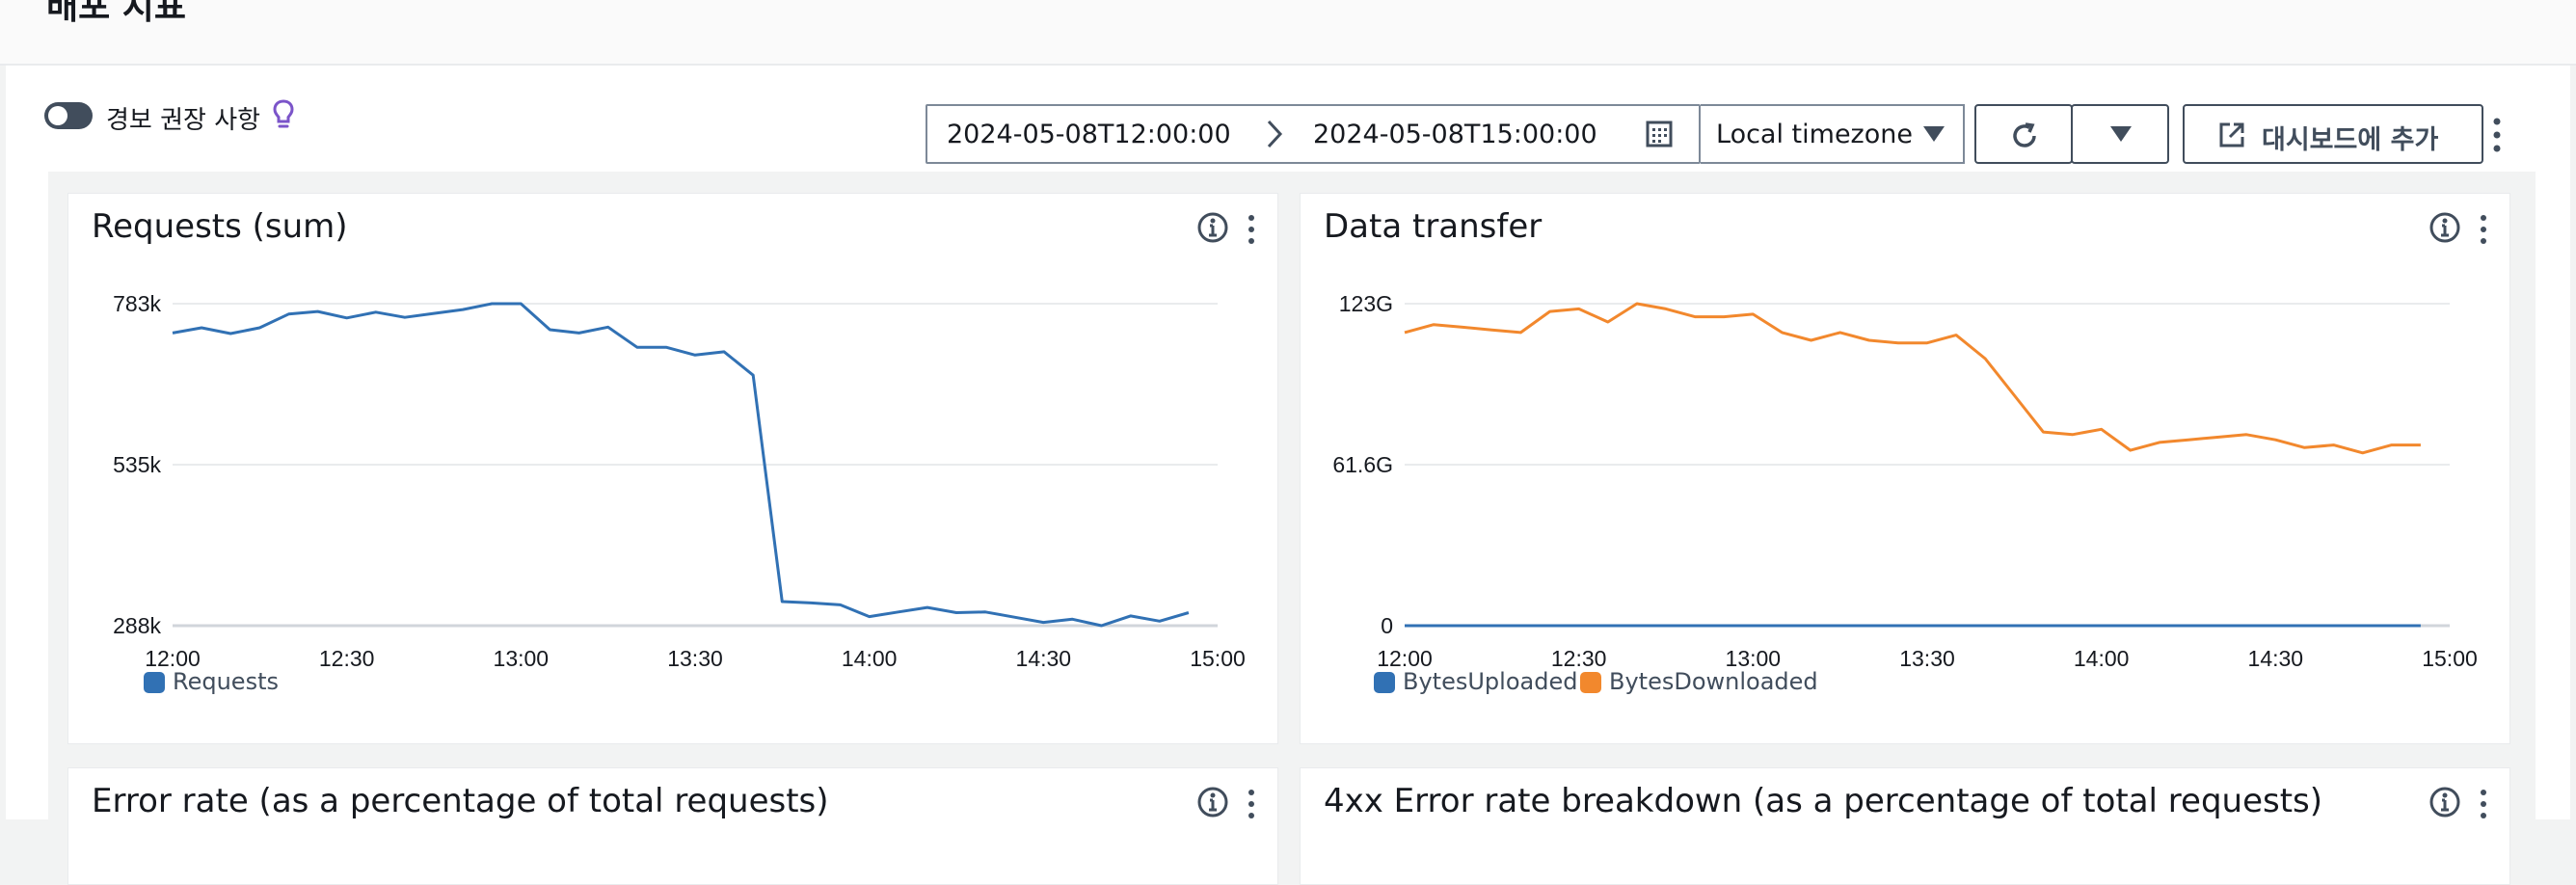 The height and width of the screenshot is (885, 2576). What do you see at coordinates (2351, 140) in the screenshot?
I see `add-to-dashboard-label: 대시보드에 추가` at bounding box center [2351, 140].